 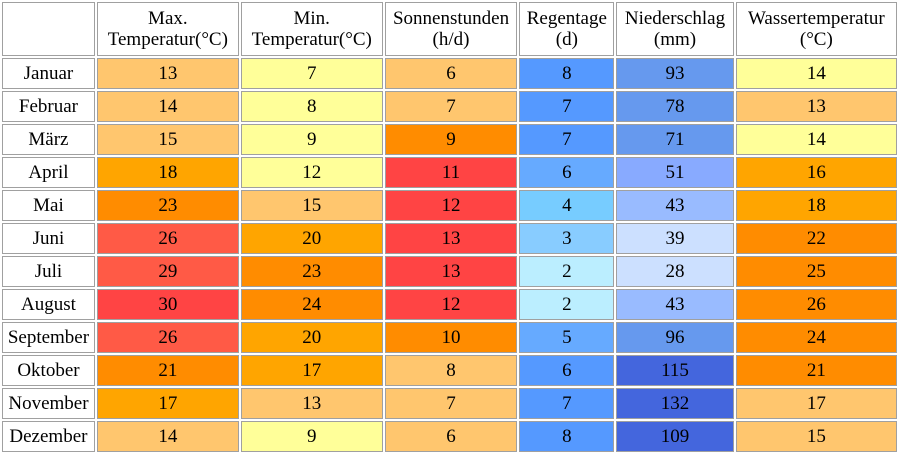 I want to click on value-cell-max-temp: 29, so click(x=167, y=271).